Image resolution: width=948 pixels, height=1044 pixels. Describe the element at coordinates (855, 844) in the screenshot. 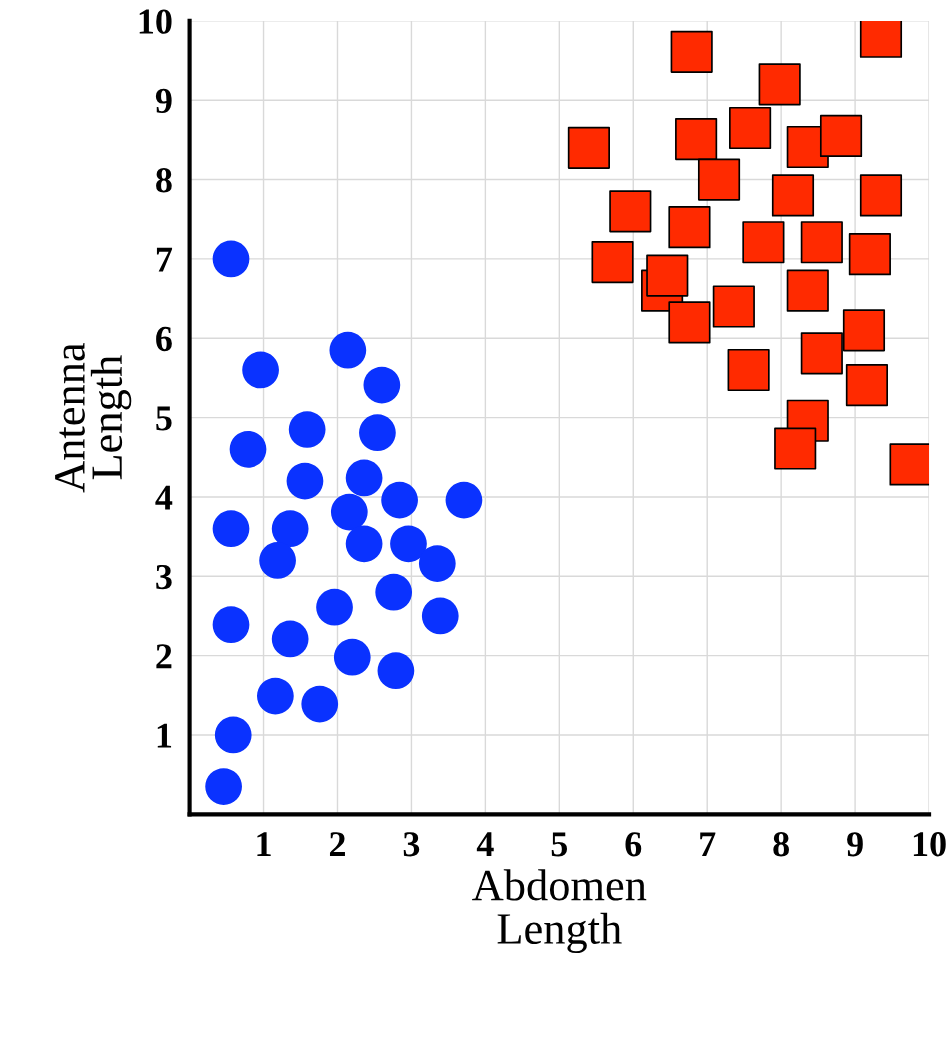

I see `x-tick-label: 9` at that location.